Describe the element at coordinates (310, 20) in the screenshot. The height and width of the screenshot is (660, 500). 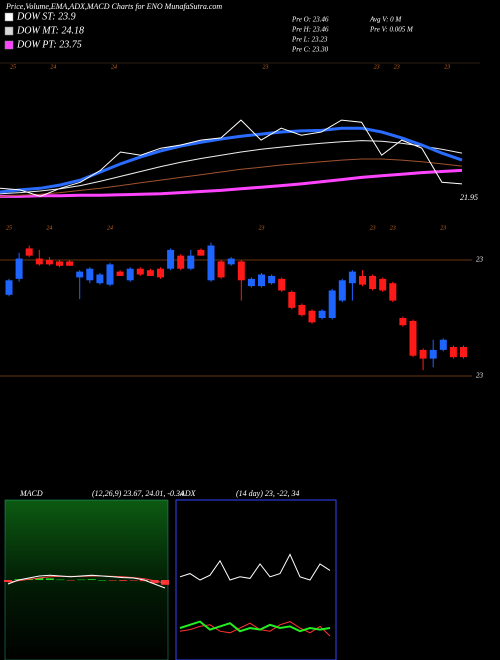
I see `info-text: Pre O: 23.46` at that location.